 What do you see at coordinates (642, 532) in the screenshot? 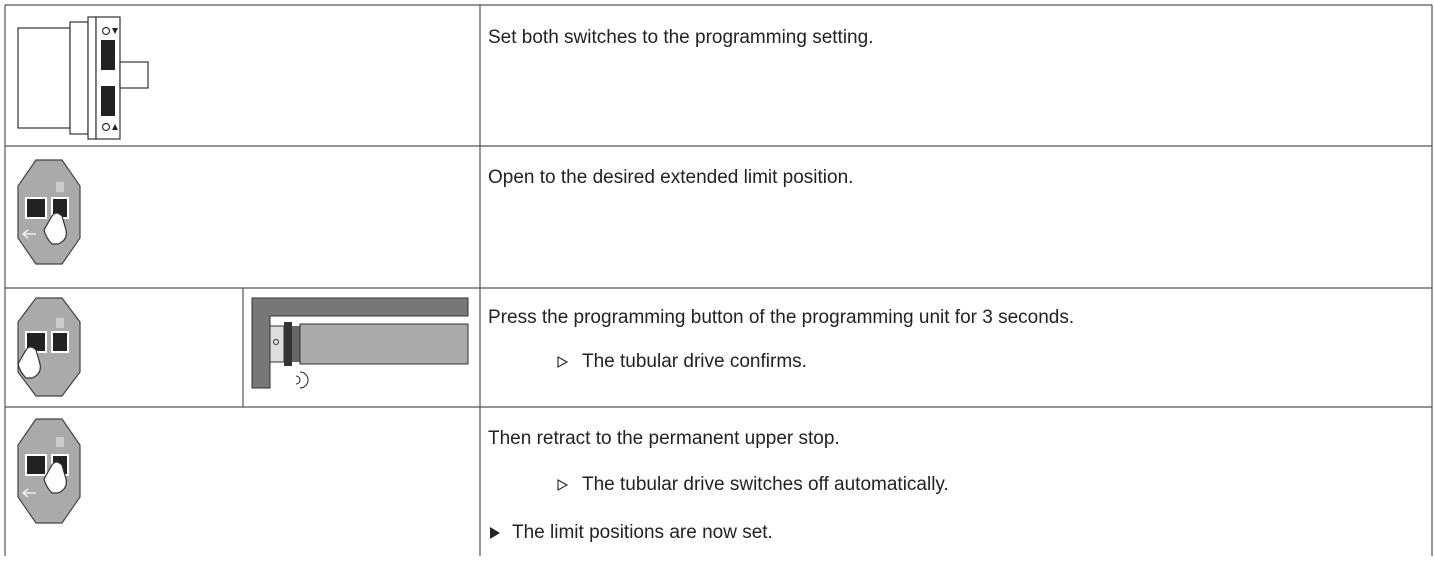
I see `outcome: The limit positions are now set.` at bounding box center [642, 532].